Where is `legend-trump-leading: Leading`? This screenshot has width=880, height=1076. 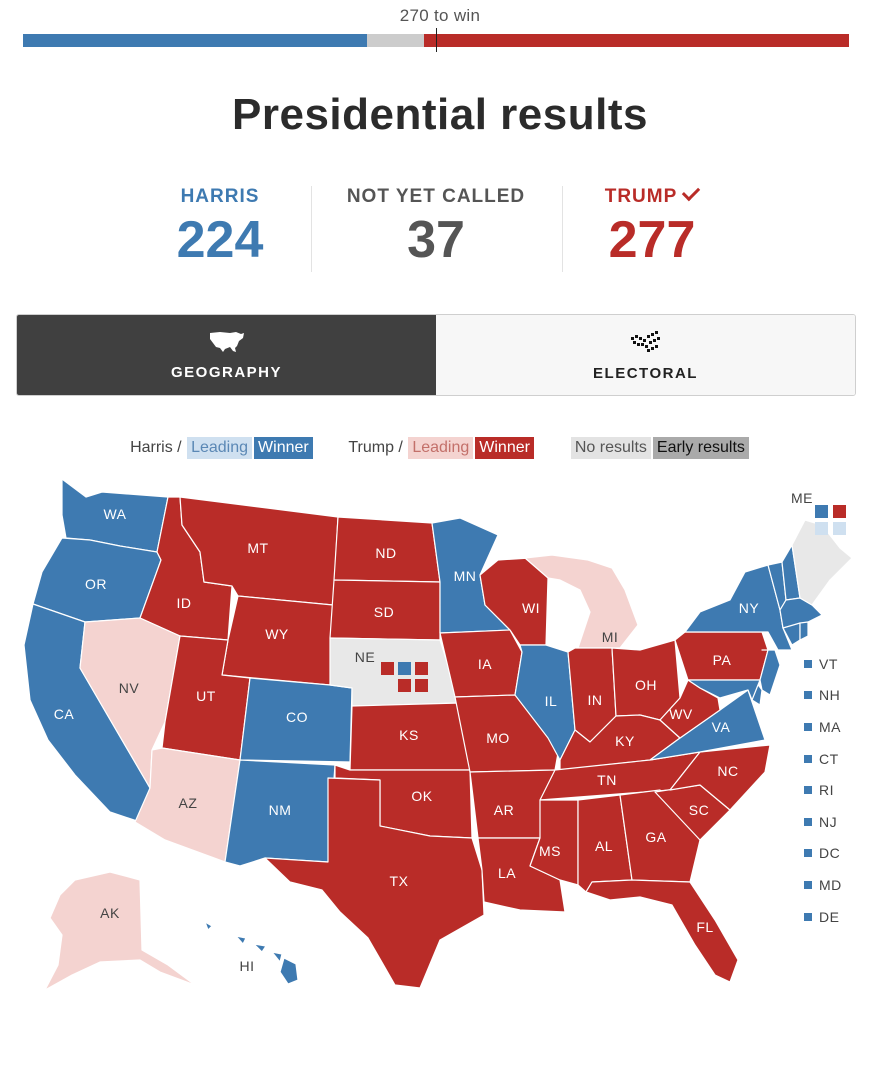
legend-trump-leading: Leading is located at coordinates (441, 448).